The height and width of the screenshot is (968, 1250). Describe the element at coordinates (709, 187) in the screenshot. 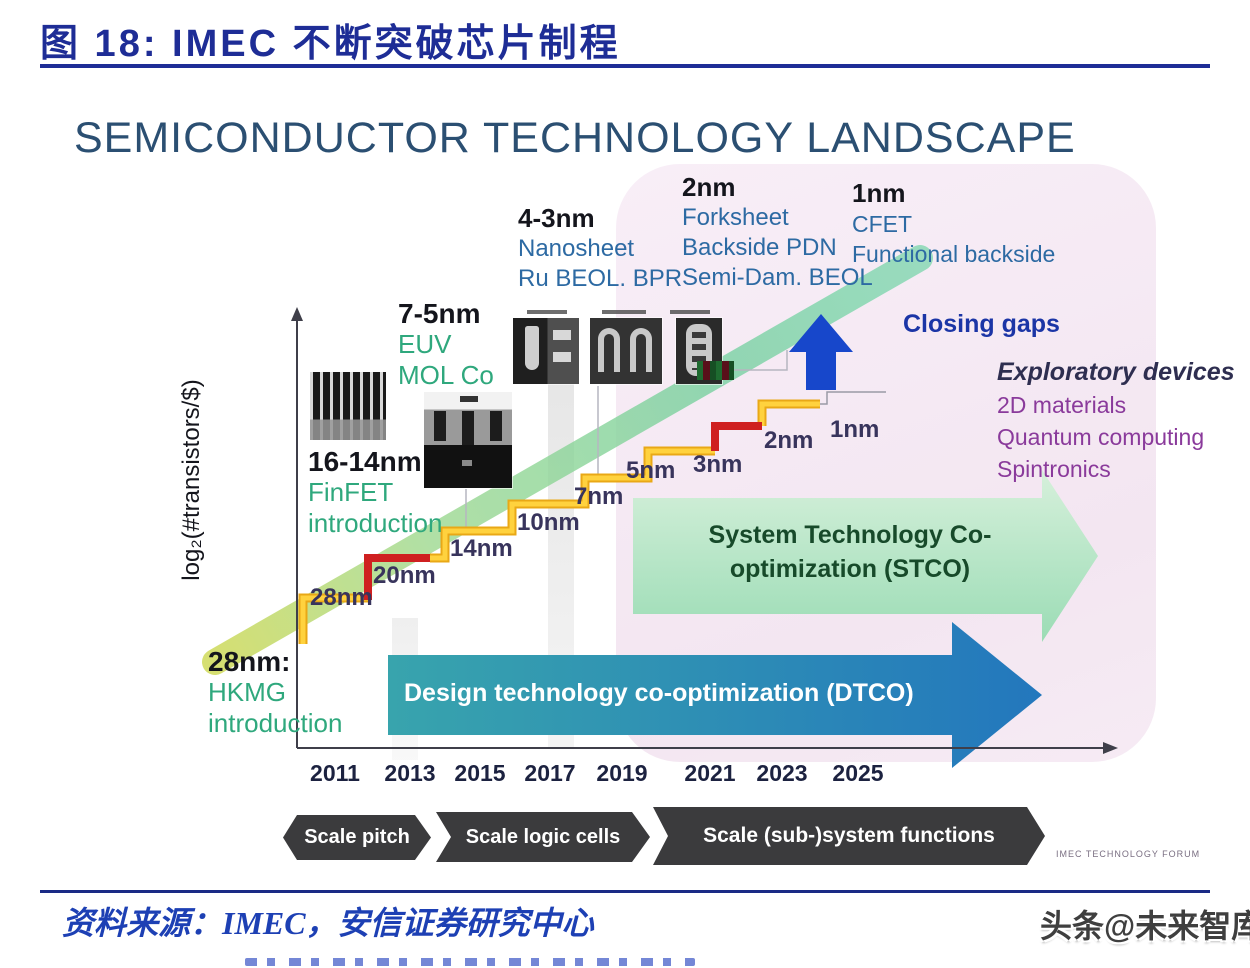

I see `annotation-node: 2nm` at that location.